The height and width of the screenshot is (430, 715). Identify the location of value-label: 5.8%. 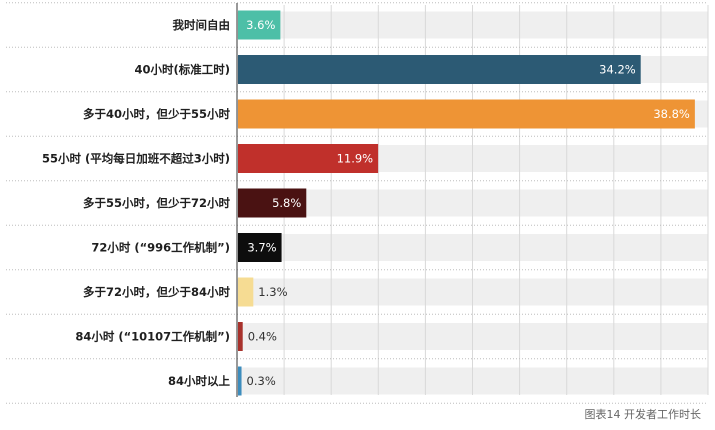
(286, 203).